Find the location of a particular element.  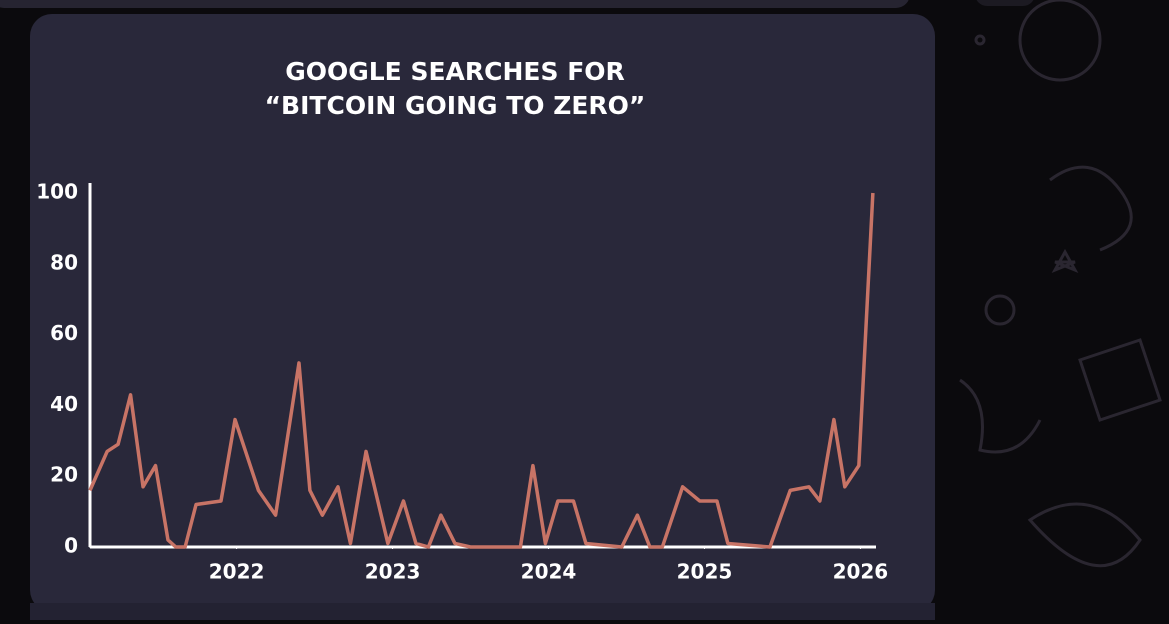

x-tick-label: 2023 is located at coordinates (393, 572).